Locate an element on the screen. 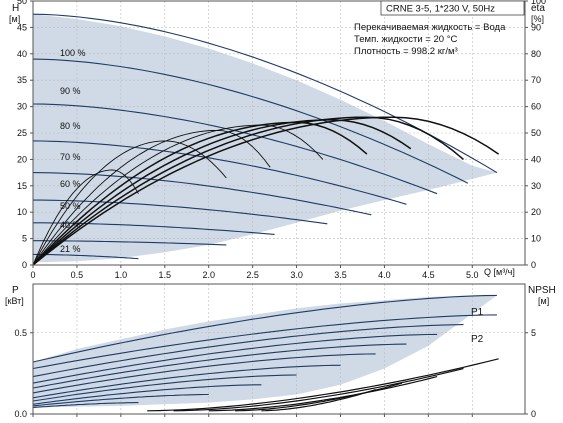 This screenshot has height=423, width=563. x-tick-label: 0 is located at coordinates (32, 275).